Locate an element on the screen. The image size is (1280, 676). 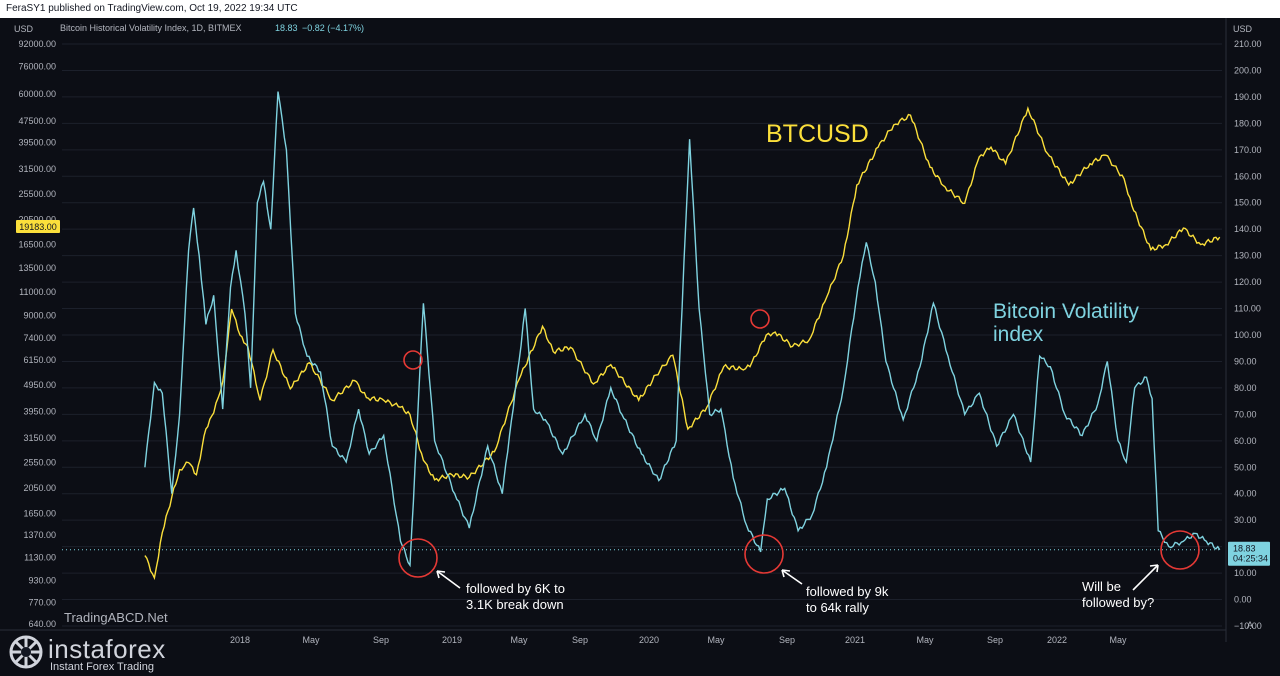
right-axis-tick: 30.00 is located at coordinates (1245, 520).